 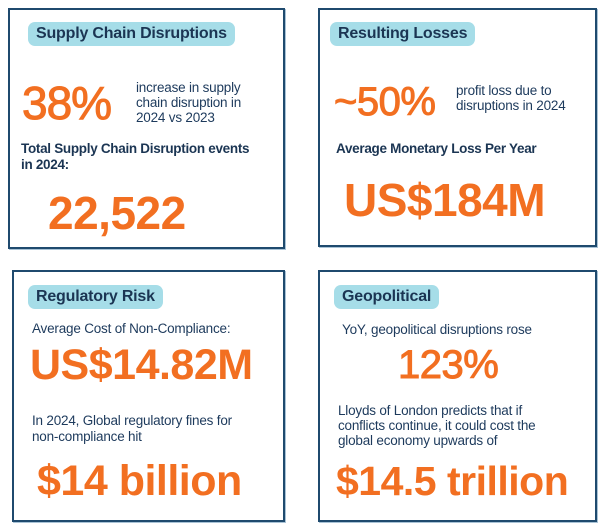 I want to click on stat-increase-desc-line3: 2024 vs 2023, so click(x=175, y=117).